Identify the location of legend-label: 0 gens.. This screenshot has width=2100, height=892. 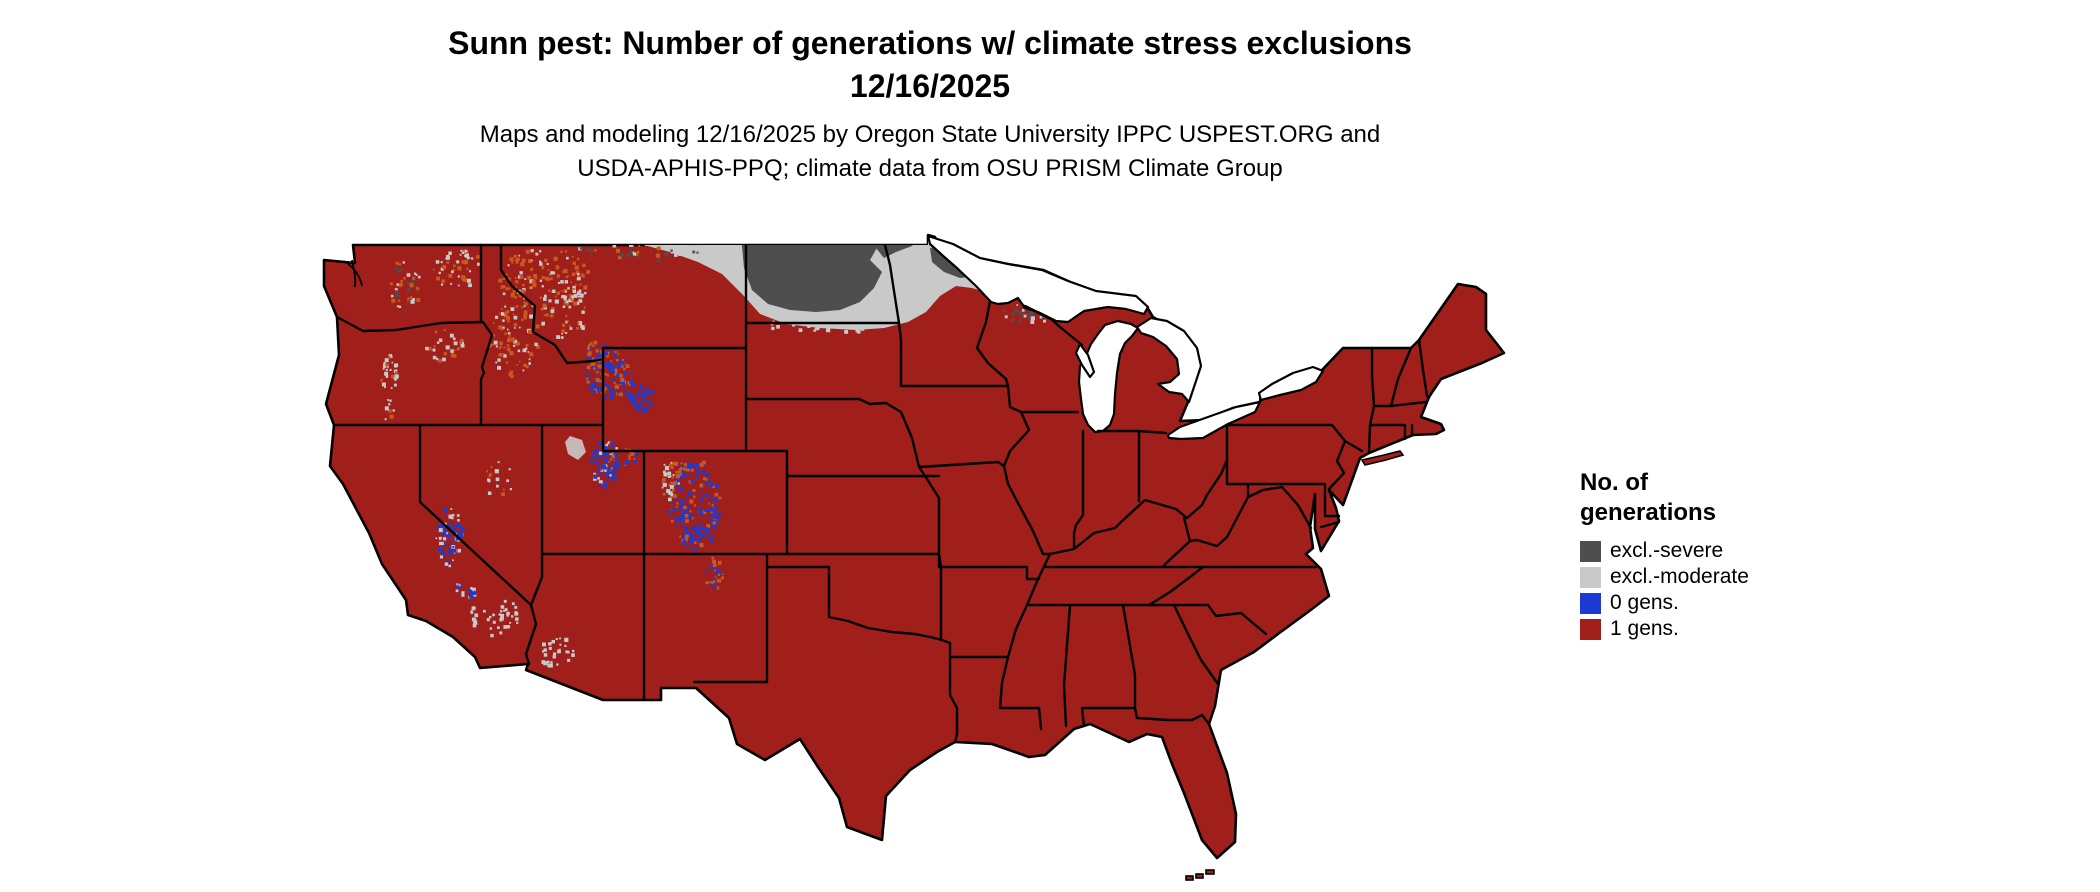
(1644, 602).